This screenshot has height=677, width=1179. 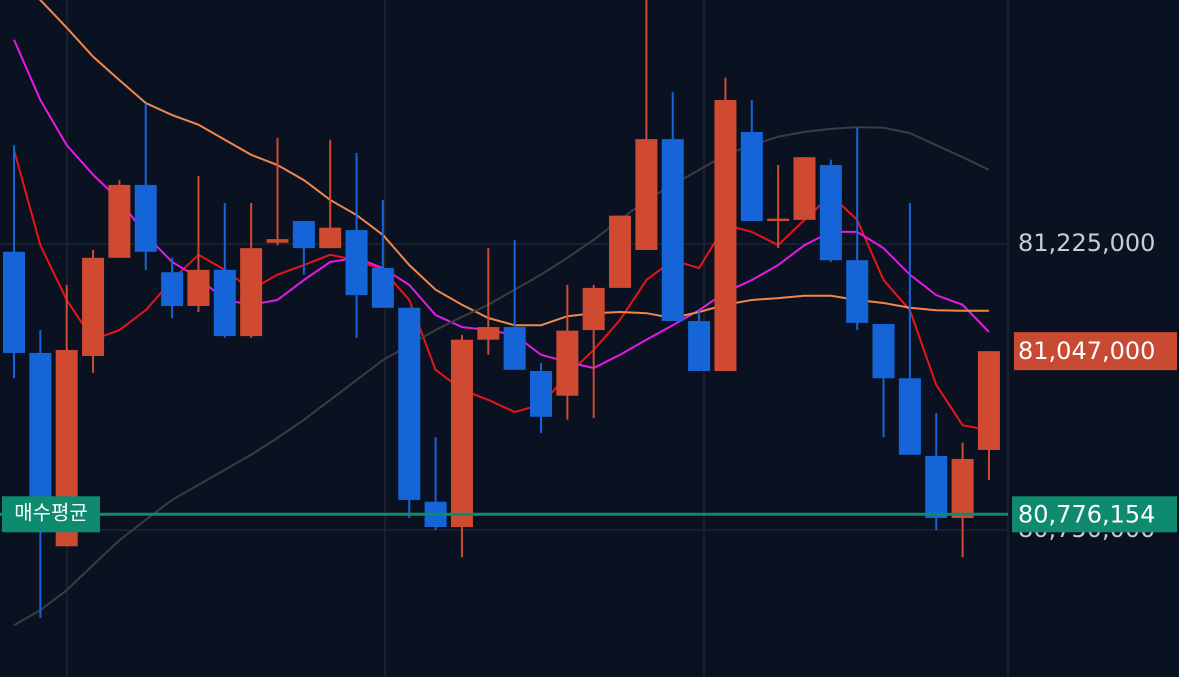 What do you see at coordinates (1086, 351) in the screenshot?
I see `current-price: 81,047,000` at bounding box center [1086, 351].